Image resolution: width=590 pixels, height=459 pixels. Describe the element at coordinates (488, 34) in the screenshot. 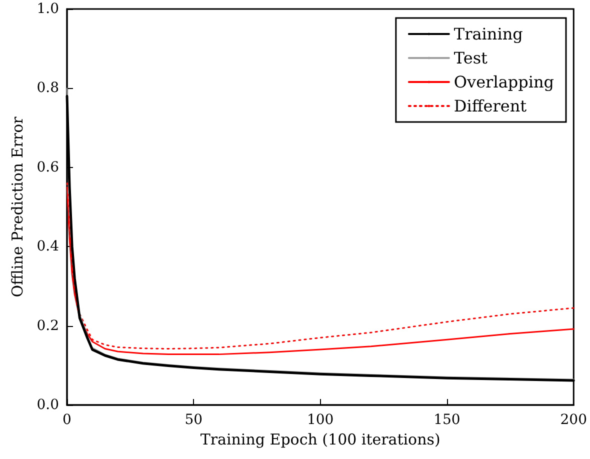

I see `legend-label: Training` at that location.